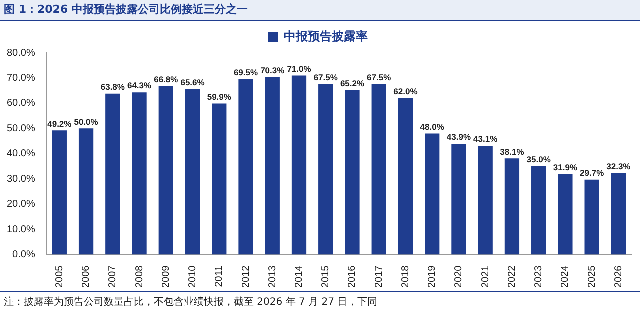  Describe the element at coordinates (21, 78) in the screenshot. I see `y-tick-label: 70.0%` at that location.